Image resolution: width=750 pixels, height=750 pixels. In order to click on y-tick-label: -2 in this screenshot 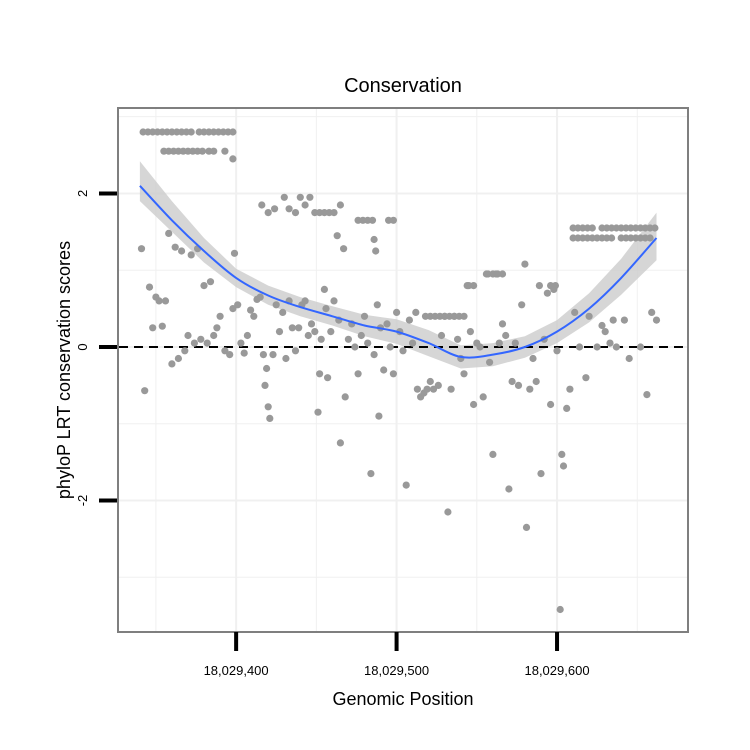, I will do `click(82, 501)`.